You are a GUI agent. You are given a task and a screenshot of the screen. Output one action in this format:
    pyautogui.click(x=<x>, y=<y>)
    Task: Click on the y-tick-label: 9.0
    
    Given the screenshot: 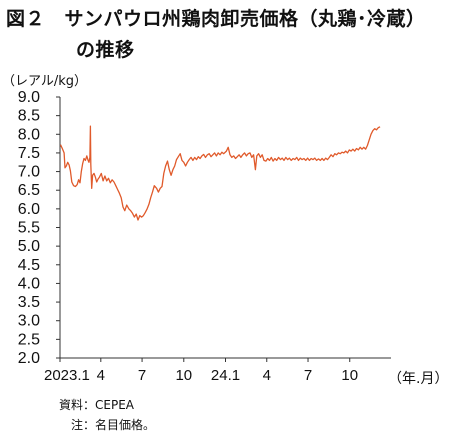 What is the action you would take?
    pyautogui.click(x=29, y=97)
    